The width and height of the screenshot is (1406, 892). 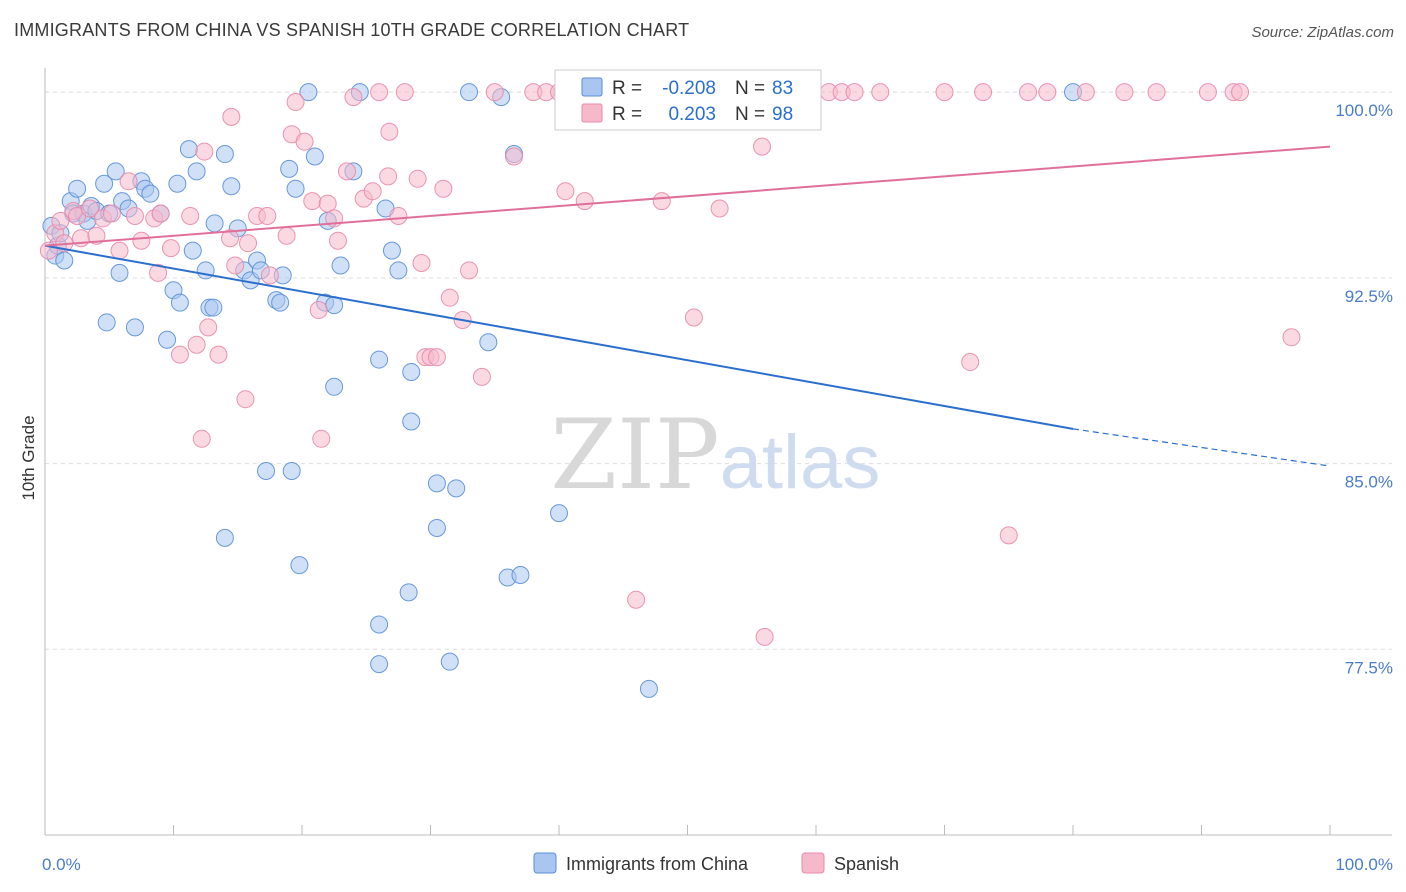 I want to click on legend-china-n-value: 83, so click(x=782, y=88).